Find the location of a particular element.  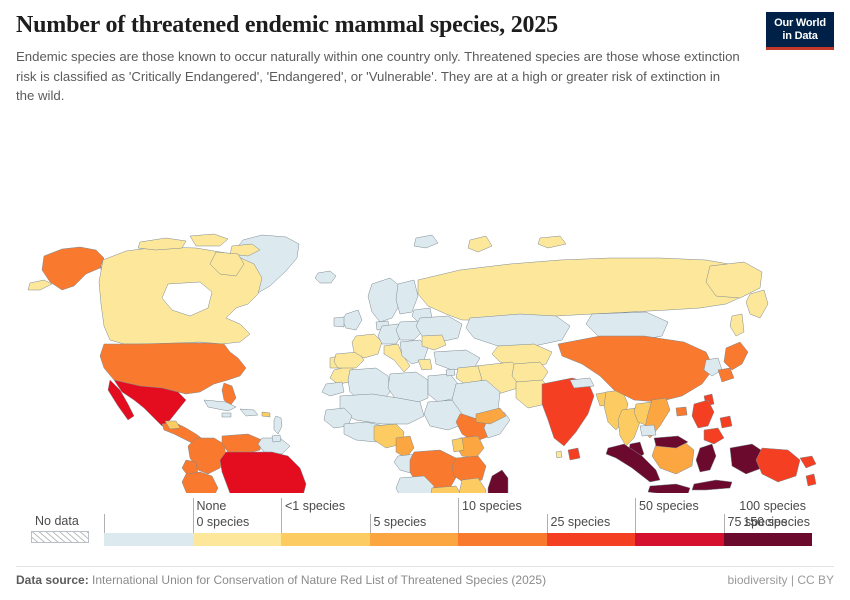

map-country-finland is located at coordinates (407, 297).